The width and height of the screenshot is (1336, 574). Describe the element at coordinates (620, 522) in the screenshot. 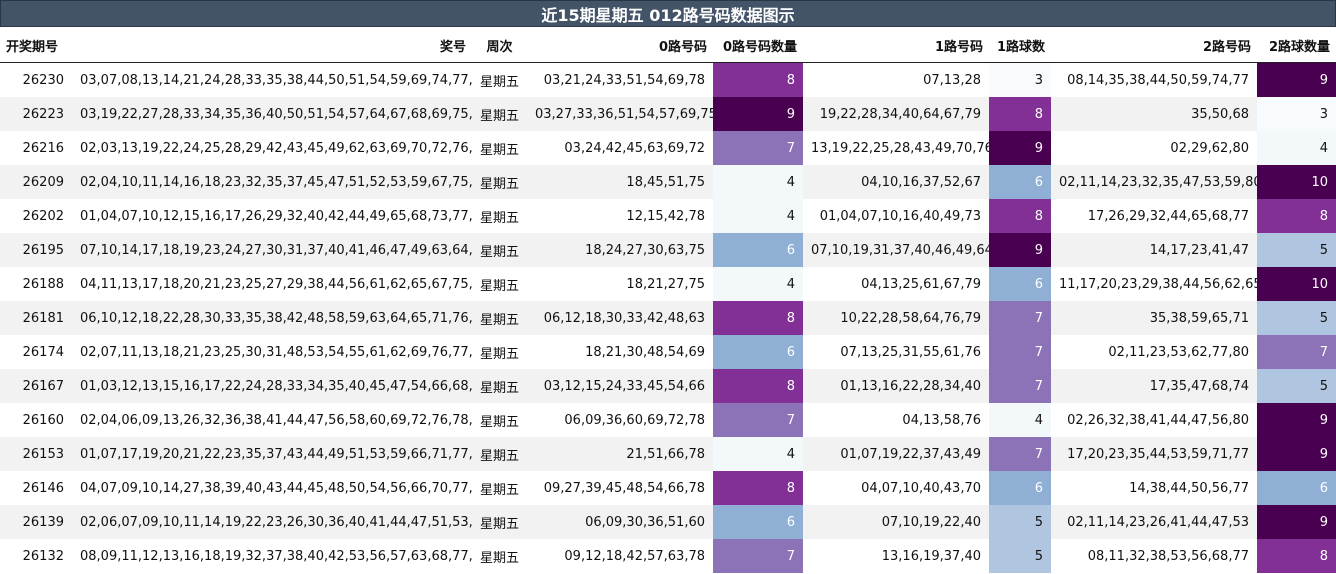

I see `cell-route0: 06,09,30,36,51,60` at that location.